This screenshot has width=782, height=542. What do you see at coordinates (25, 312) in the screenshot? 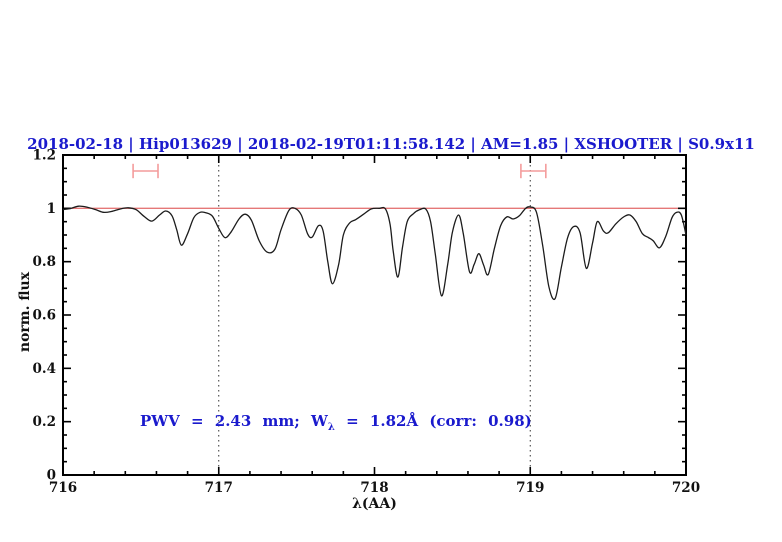
I see `y-axis-label: norm. flux` at bounding box center [25, 312].